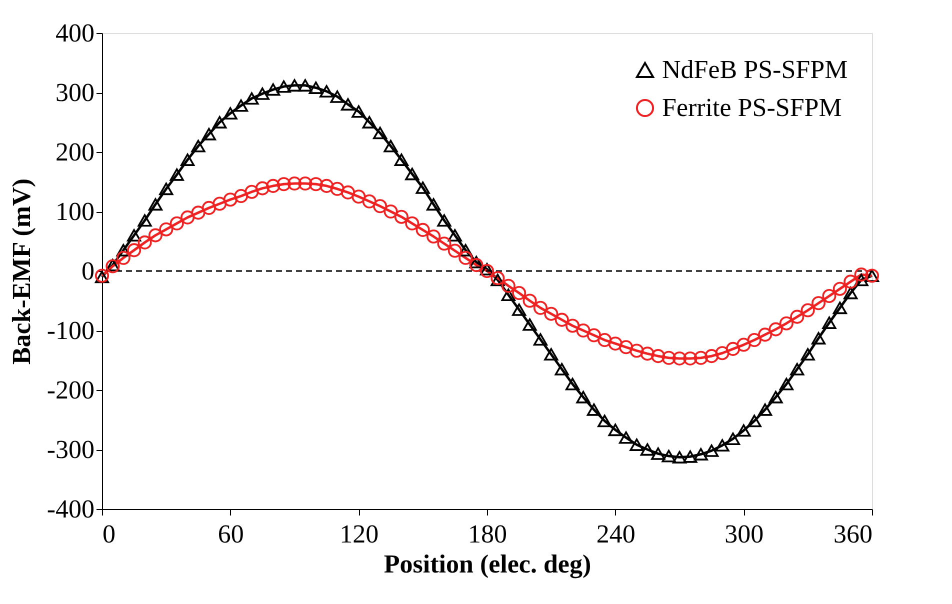 This screenshot has width=952, height=604. What do you see at coordinates (70, 390) in the screenshot?
I see `y-tick-label: -200` at bounding box center [70, 390].